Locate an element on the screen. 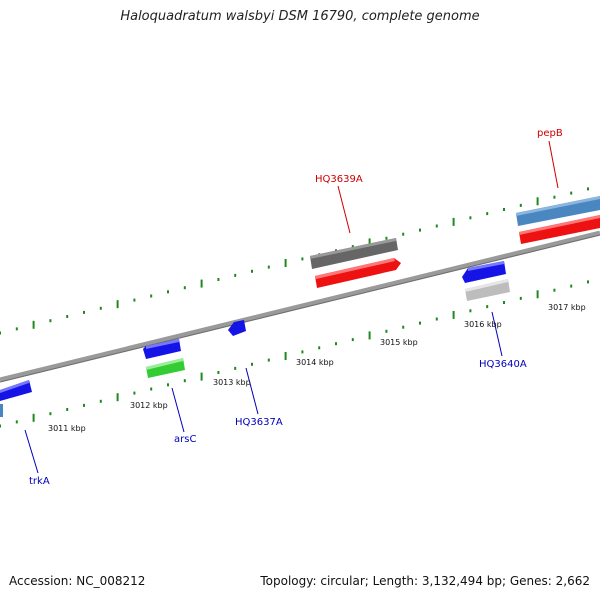  kbp-label-3011: 3011 kbp is located at coordinates (67, 428).